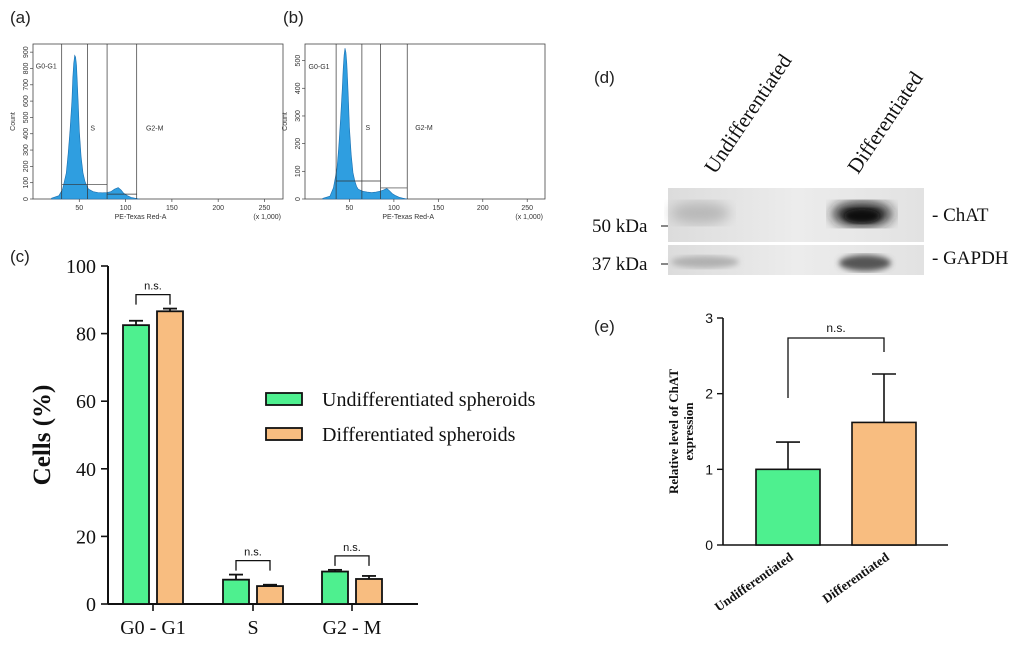 The image size is (1034, 650). What do you see at coordinates (709, 318) in the screenshot?
I see `y-tick-label: 3` at bounding box center [709, 318].